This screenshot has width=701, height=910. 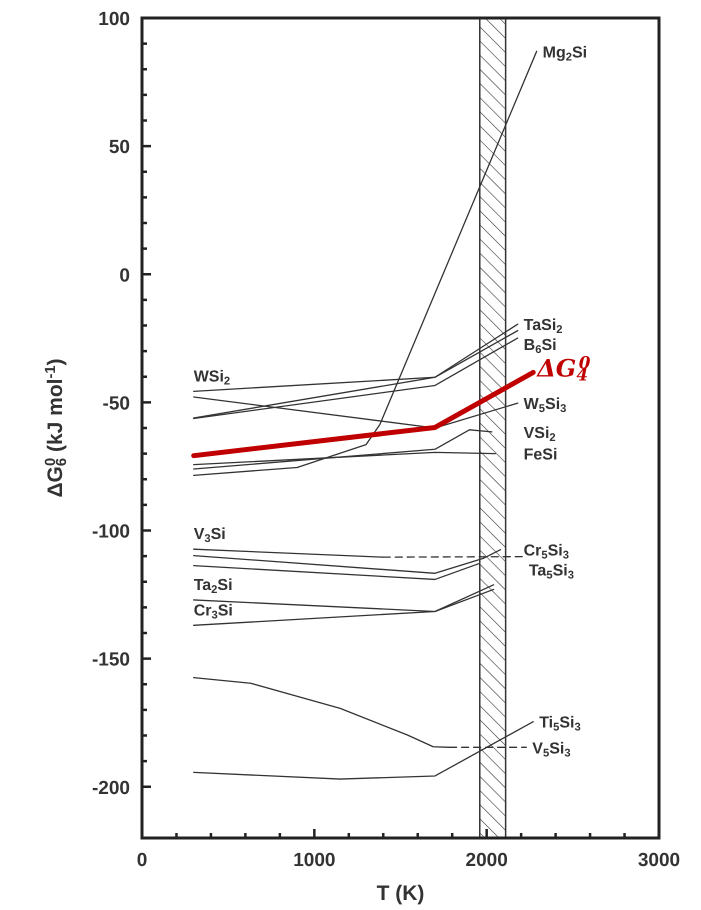 I want to click on x-tick-label: 2000, so click(x=487, y=860).